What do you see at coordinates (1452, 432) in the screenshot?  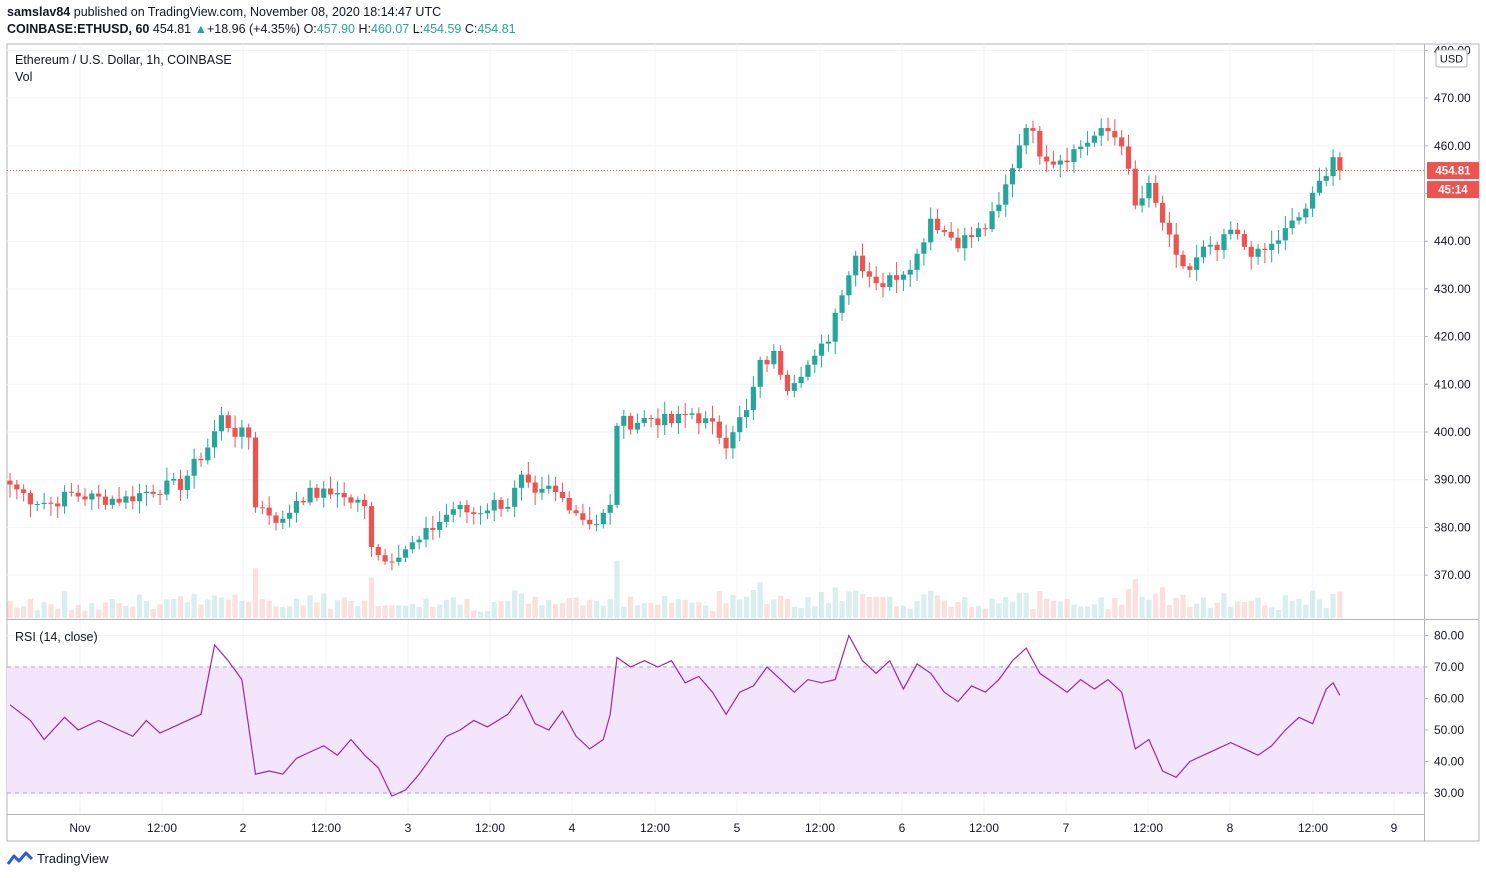 I see `price-tick-label: 400.00` at bounding box center [1452, 432].